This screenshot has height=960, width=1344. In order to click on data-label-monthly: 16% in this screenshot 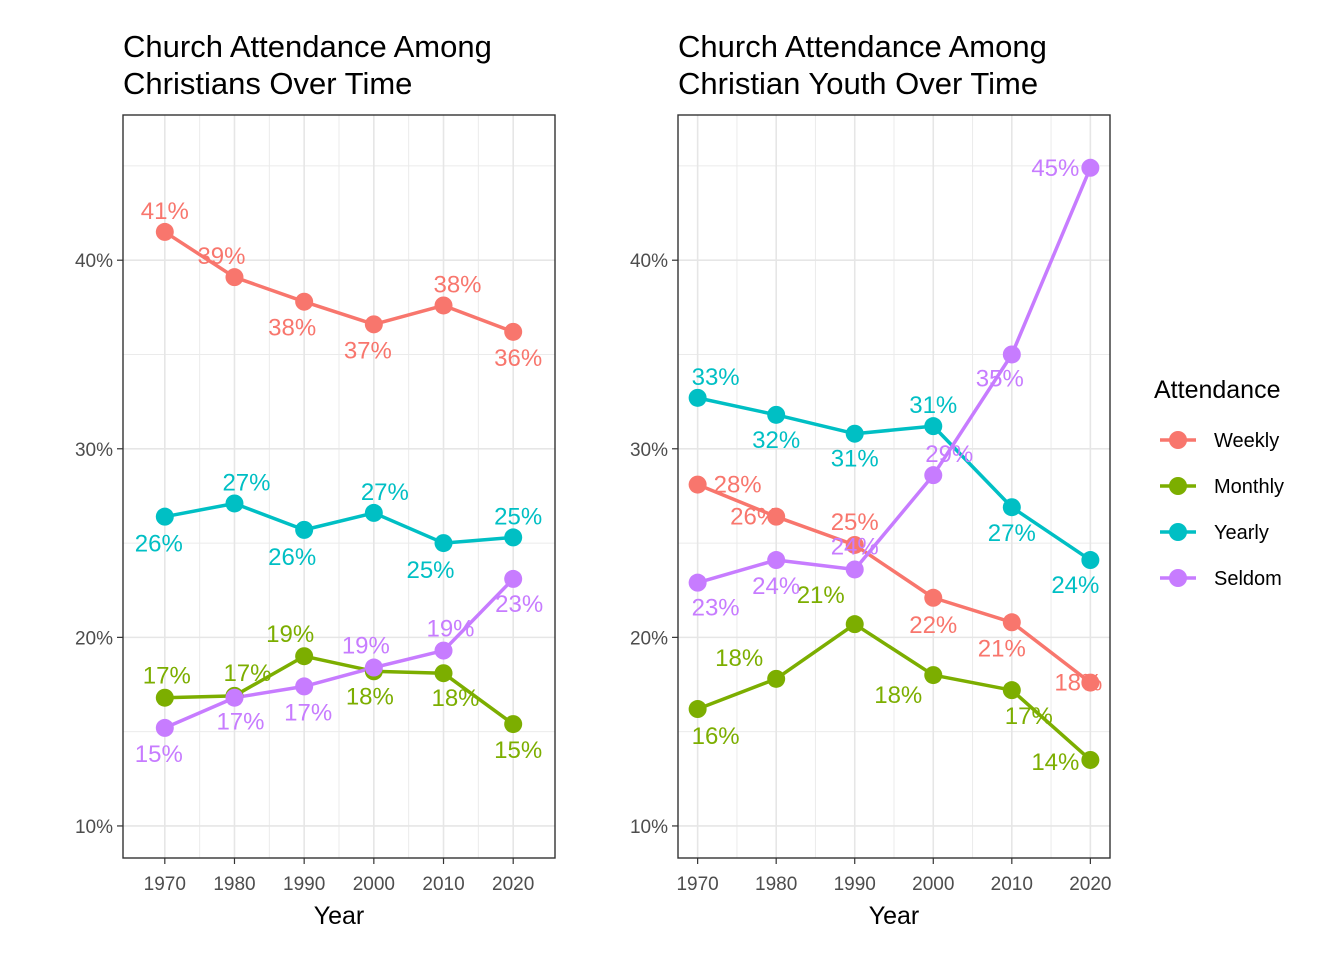, I will do `click(716, 736)`.